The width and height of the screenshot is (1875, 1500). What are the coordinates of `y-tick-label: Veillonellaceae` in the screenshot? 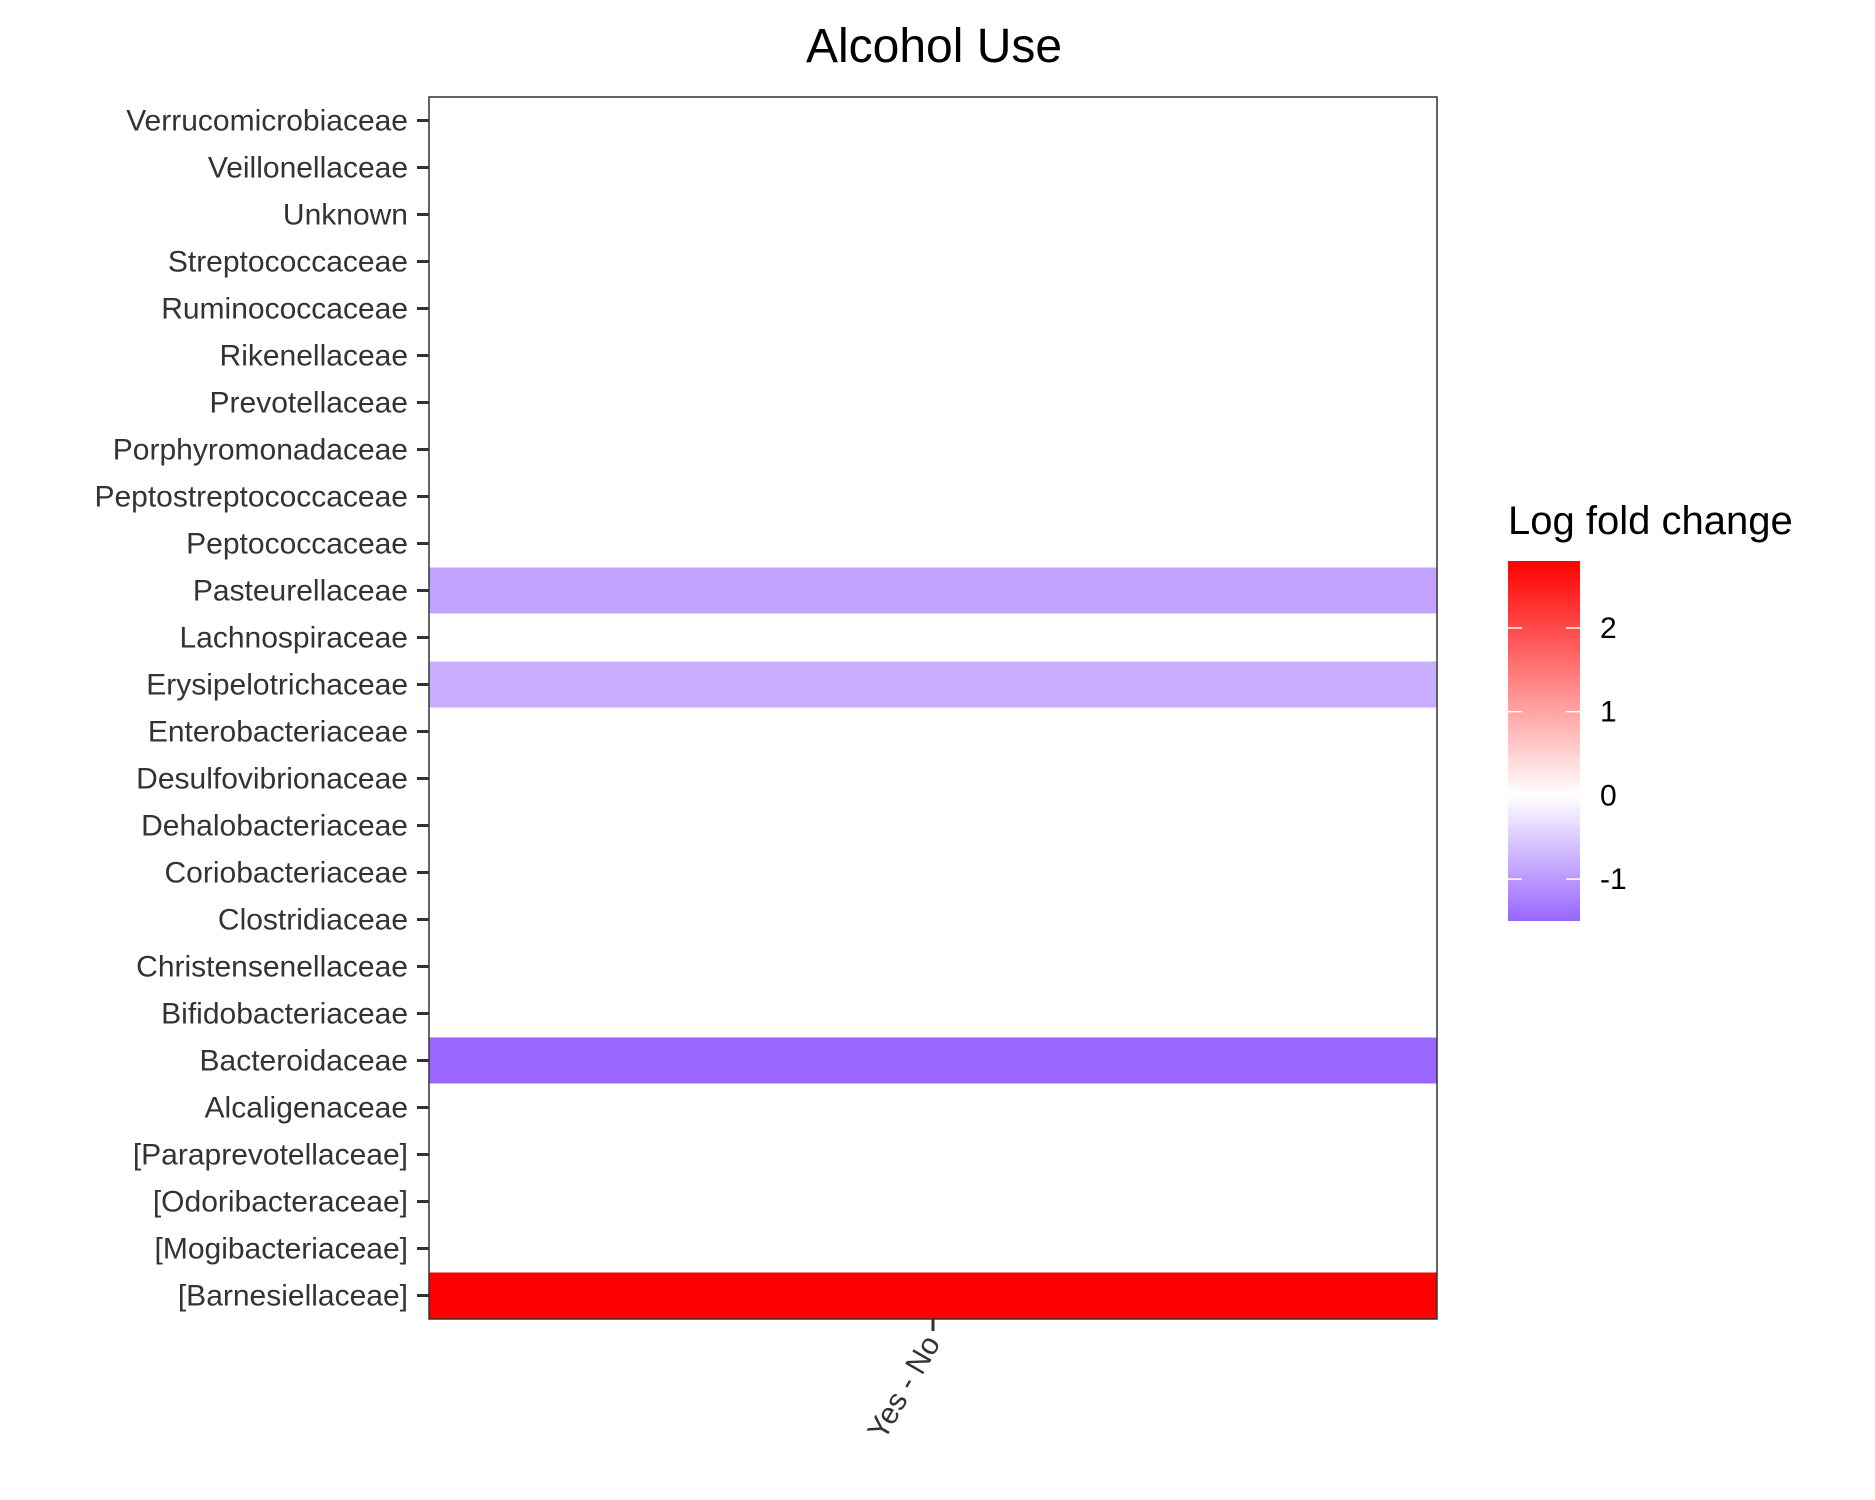 It's located at (308, 168).